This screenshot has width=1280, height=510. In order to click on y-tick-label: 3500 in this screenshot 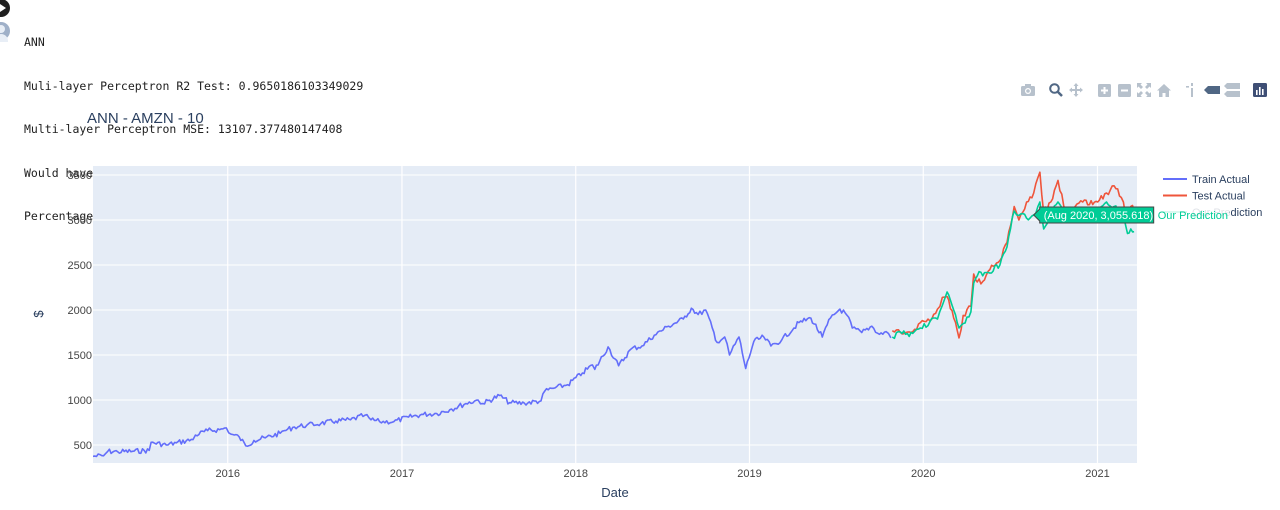, I will do `click(80, 176)`.